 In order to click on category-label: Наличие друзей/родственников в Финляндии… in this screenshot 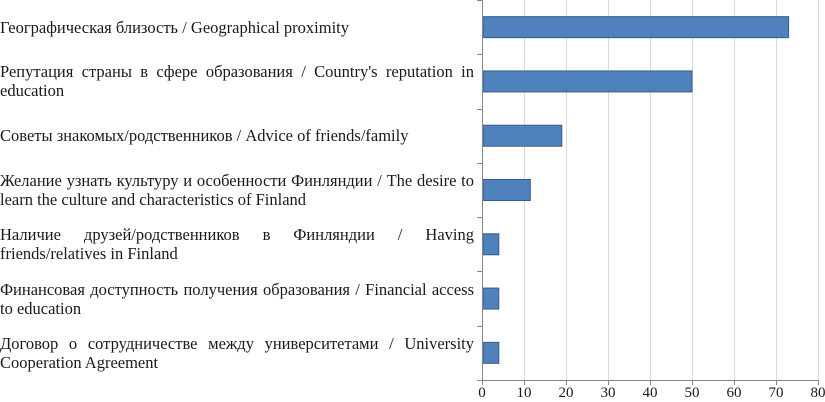, I will do `click(237, 244)`.